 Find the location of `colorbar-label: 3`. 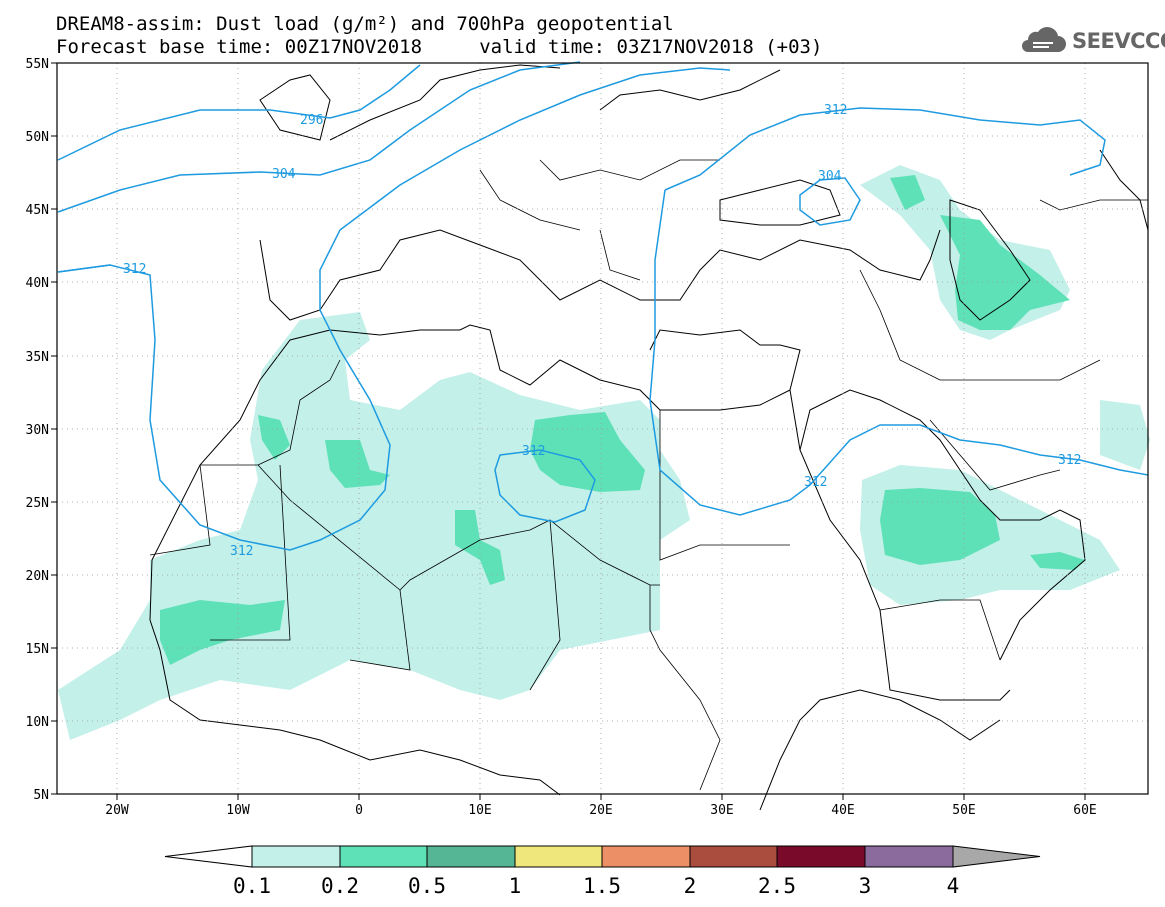

colorbar-label: 3 is located at coordinates (865, 886).